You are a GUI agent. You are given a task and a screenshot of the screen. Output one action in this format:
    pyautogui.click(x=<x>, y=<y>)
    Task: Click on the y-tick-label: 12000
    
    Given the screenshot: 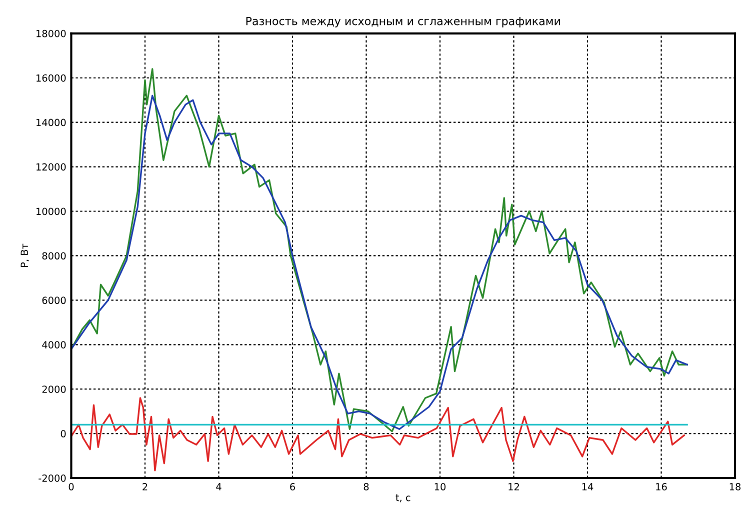 What is the action you would take?
    pyautogui.click(x=51, y=167)
    